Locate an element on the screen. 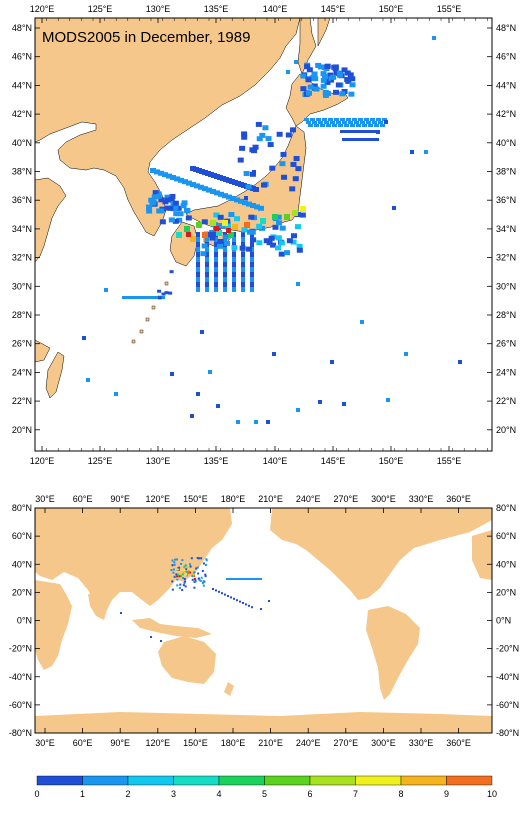  colorbar-tick-label: 2 is located at coordinates (127, 794).